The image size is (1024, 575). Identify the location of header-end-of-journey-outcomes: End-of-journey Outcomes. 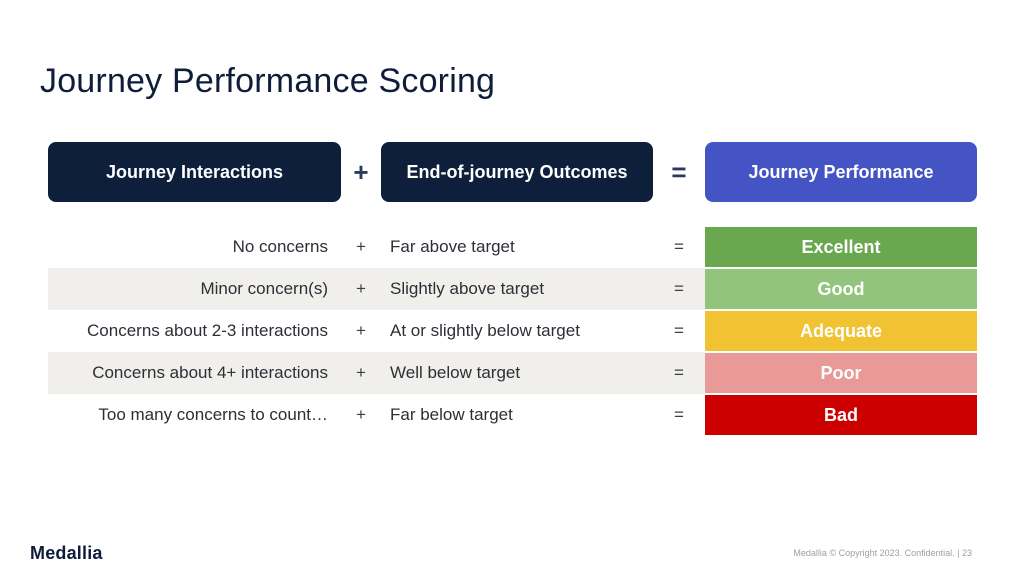
(517, 172).